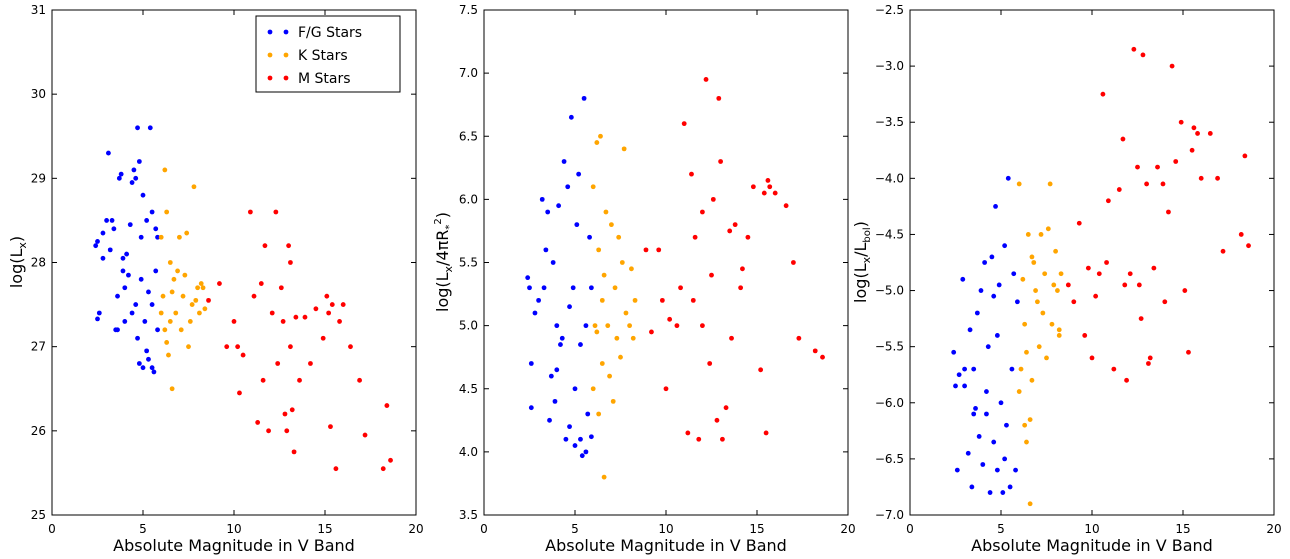 This screenshot has width=1290, height=559. I want to click on y-tick-label: −7.0, so click(889, 515).